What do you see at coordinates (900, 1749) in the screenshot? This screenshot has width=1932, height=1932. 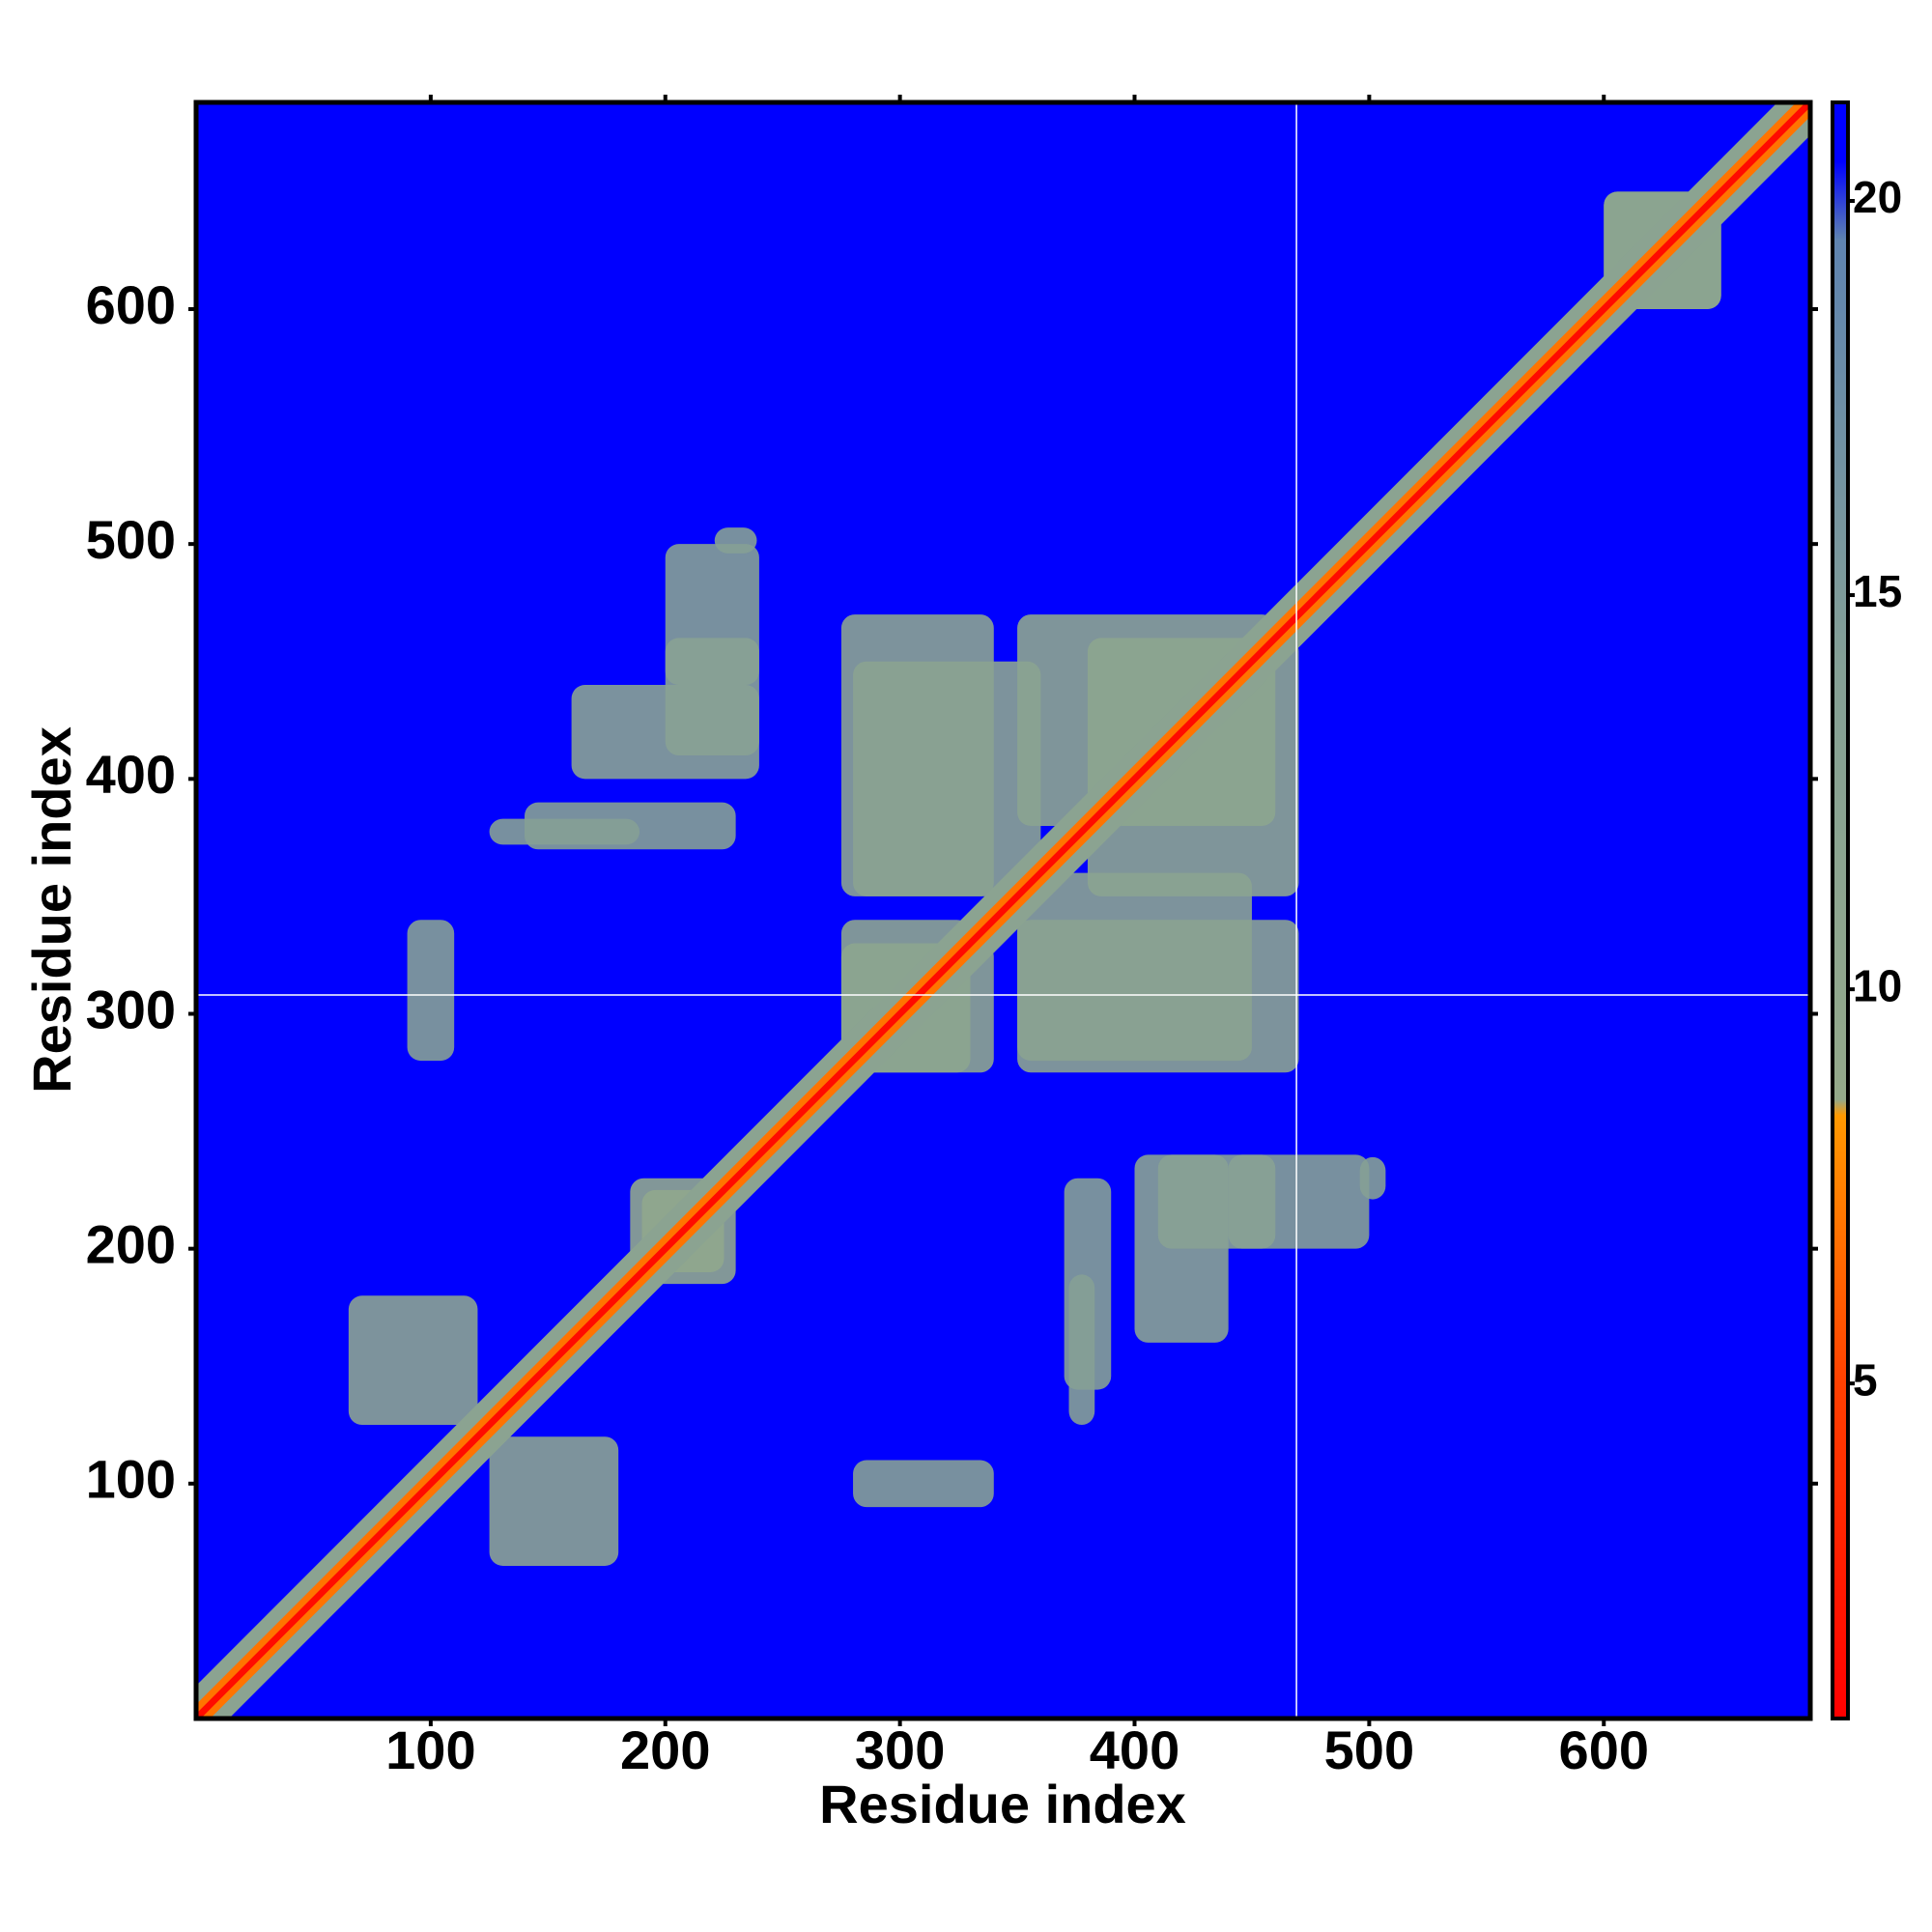 I see `x-tick-label: 300` at bounding box center [900, 1749].